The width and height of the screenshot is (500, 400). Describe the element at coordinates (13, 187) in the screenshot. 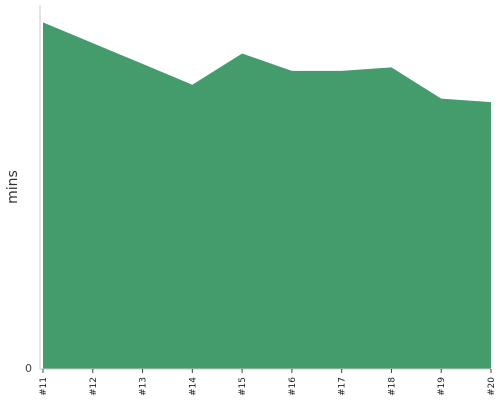

I see `y-axis-title: mins` at that location.